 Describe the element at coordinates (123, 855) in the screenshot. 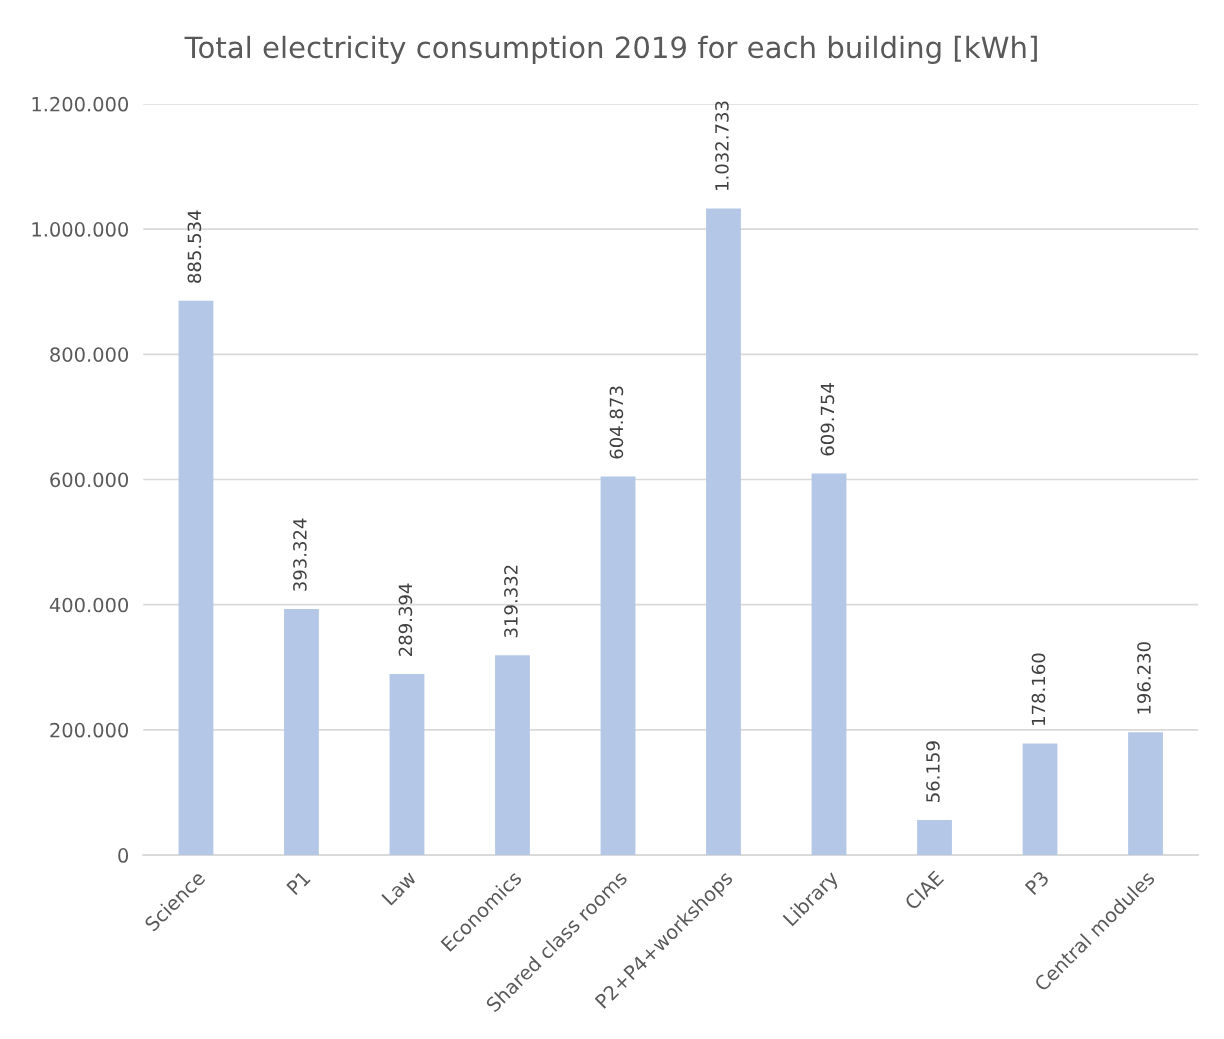

I see `y-tick-label: 0` at that location.